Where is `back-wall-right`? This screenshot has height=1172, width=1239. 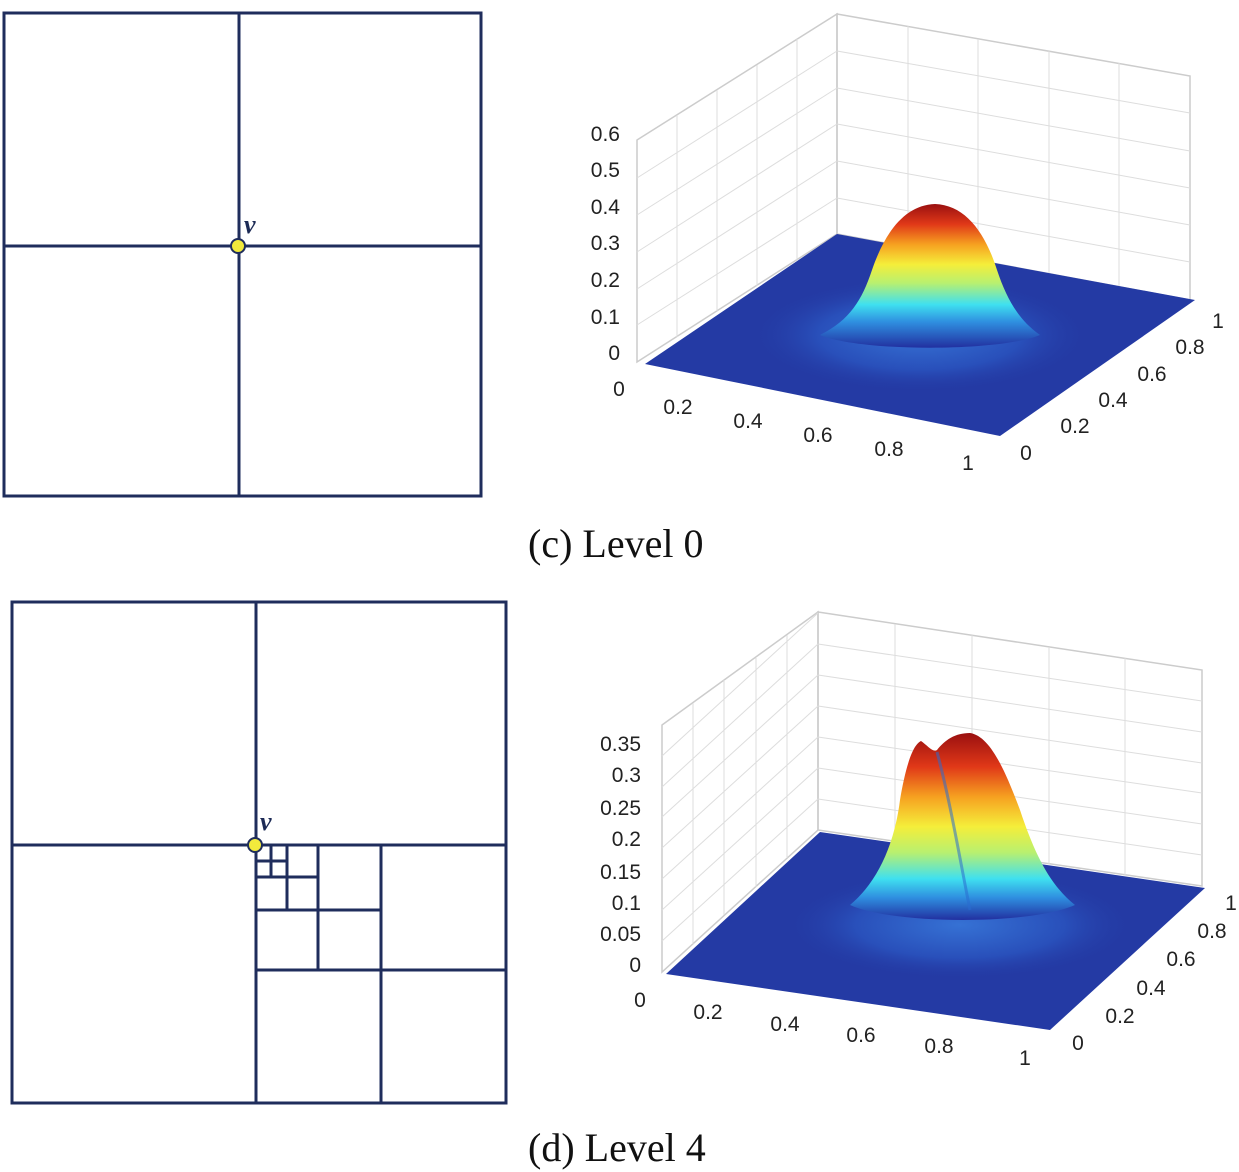
back-wall-right is located at coordinates (1010, 749).